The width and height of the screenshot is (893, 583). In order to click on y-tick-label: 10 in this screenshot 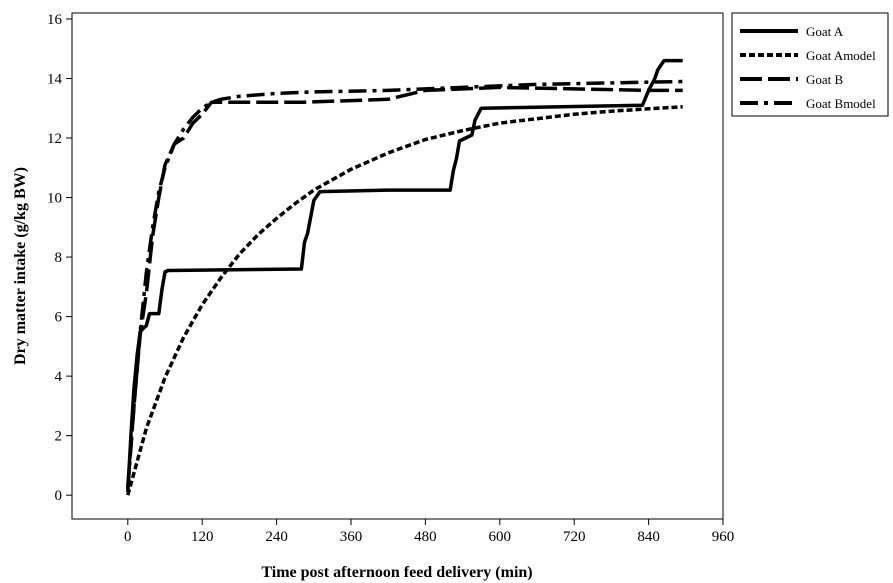, I will do `click(54, 199)`.